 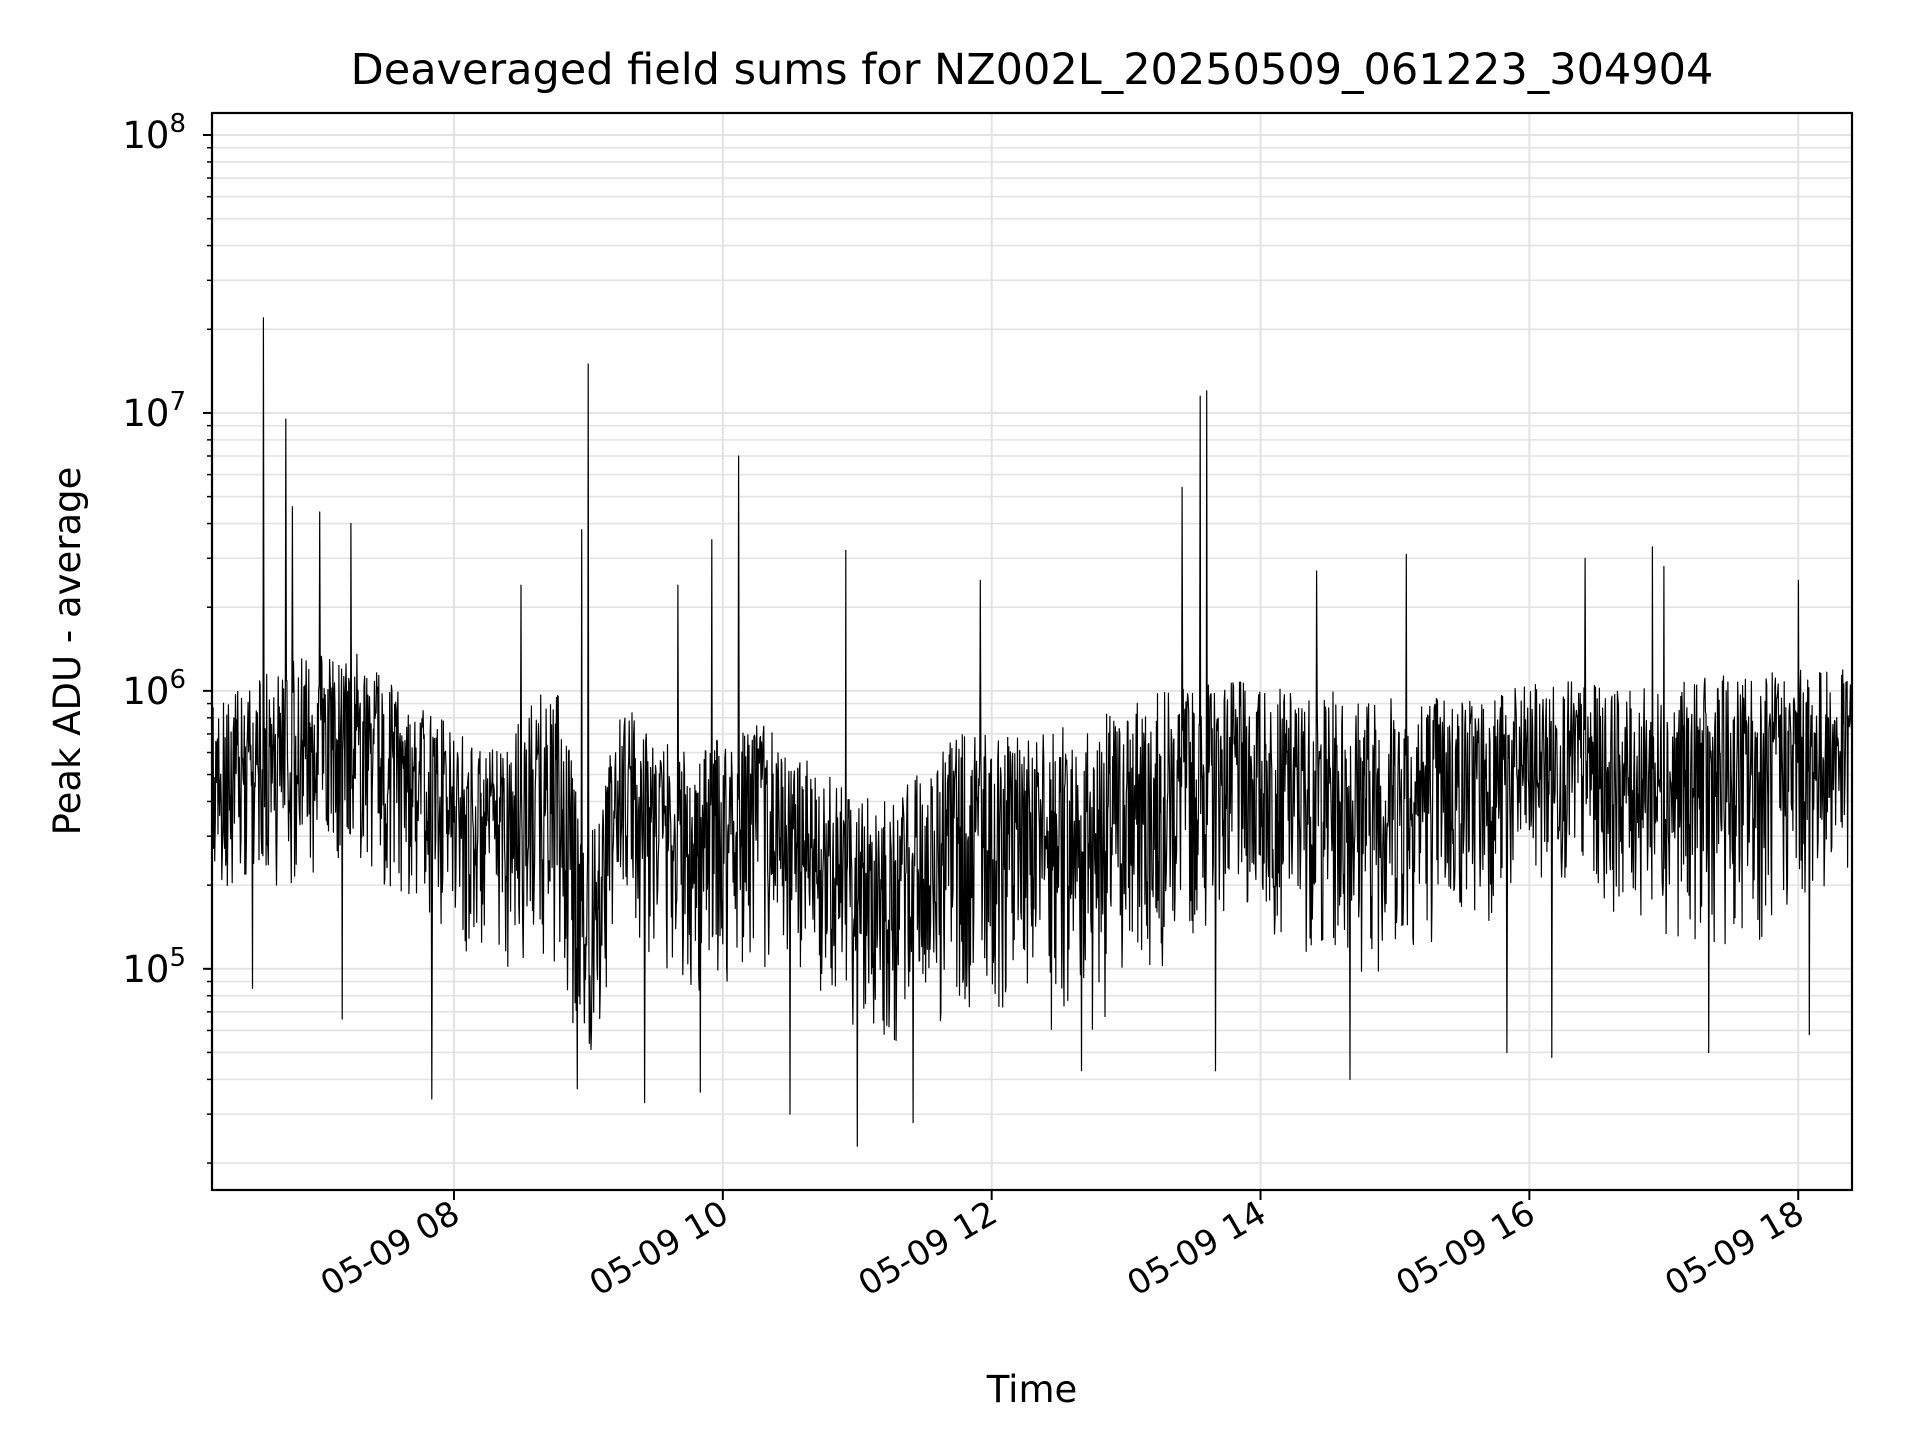 I want to click on y-tick-label: 108, so click(x=154, y=133).